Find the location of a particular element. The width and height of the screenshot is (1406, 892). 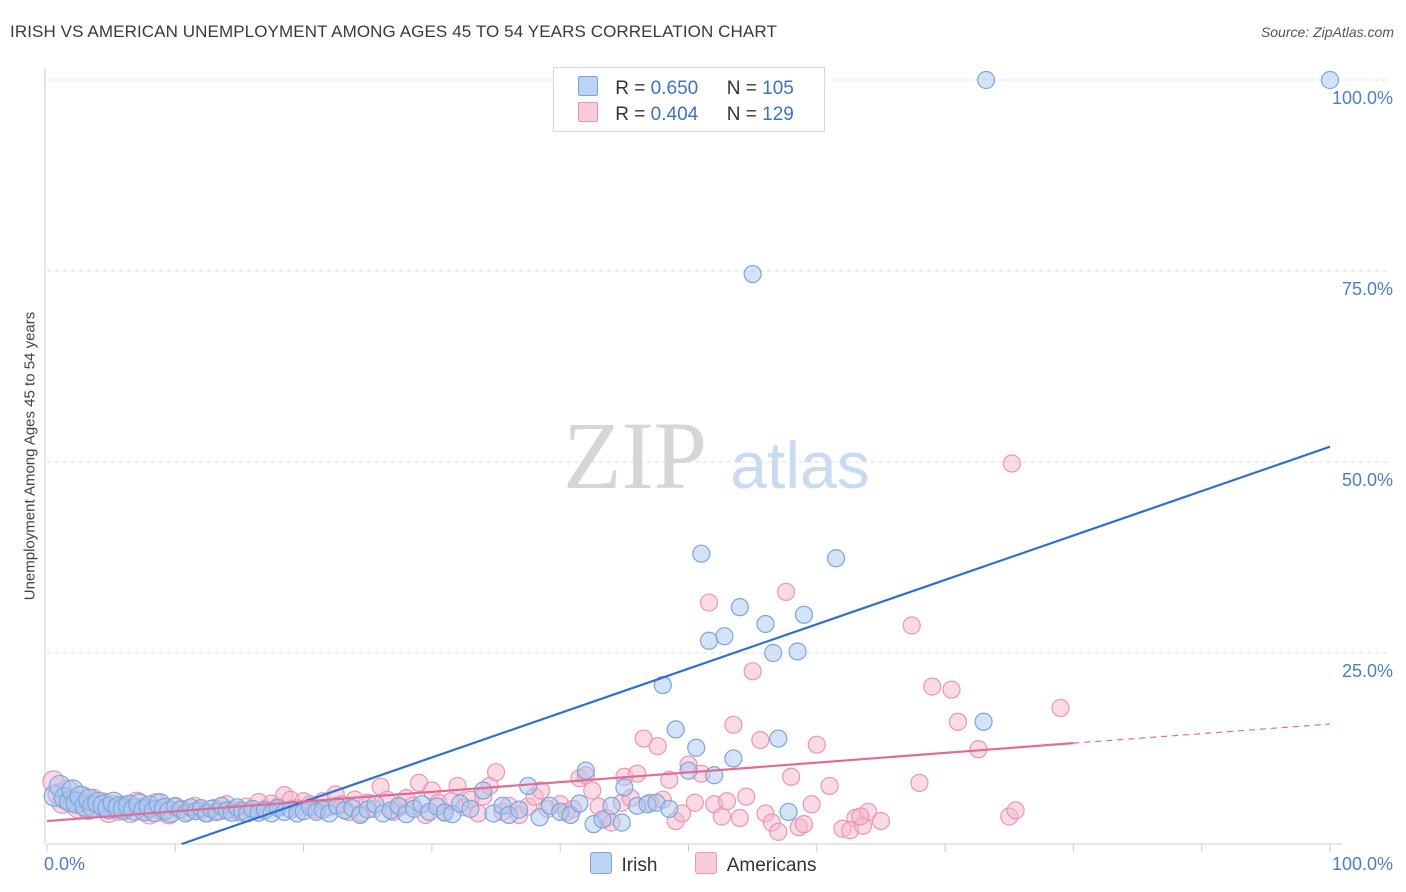

irish-n-value: 105 is located at coordinates (778, 88).